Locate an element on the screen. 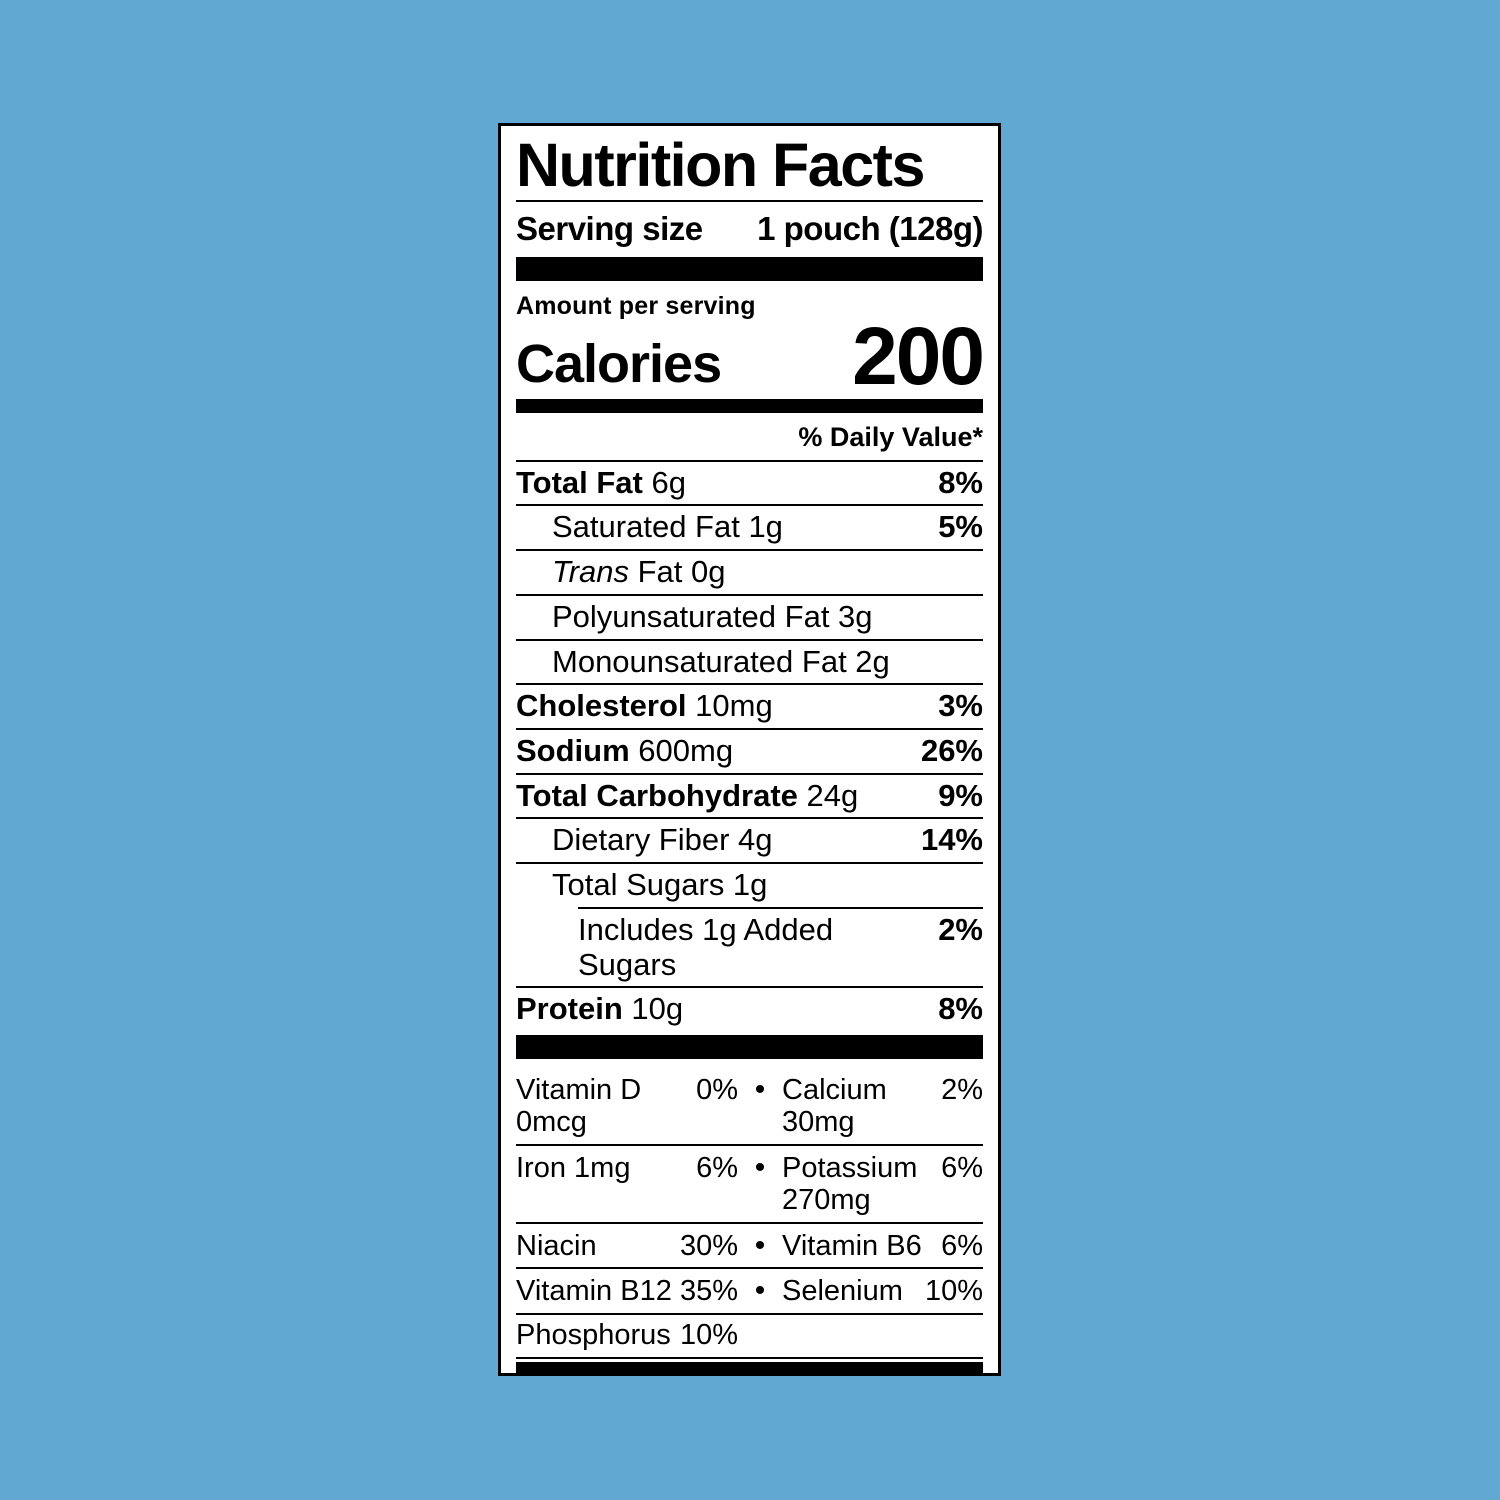  serving-size-value: 1 pouch (128g) is located at coordinates (870, 229).